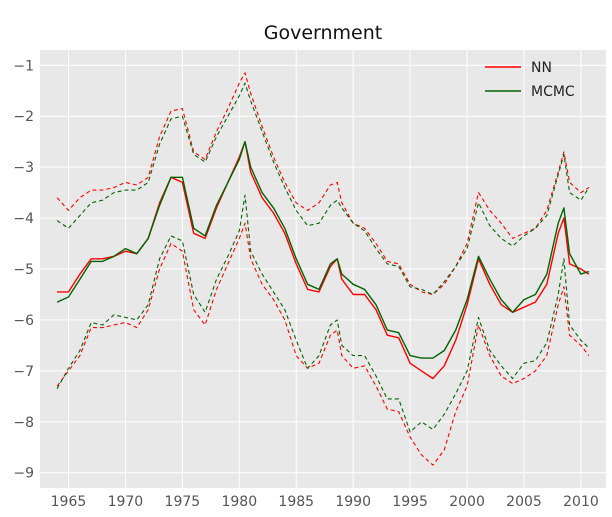 This screenshot has height=517, width=612. Describe the element at coordinates (467, 502) in the screenshot. I see `x-tick-label-2000: 2000` at that location.